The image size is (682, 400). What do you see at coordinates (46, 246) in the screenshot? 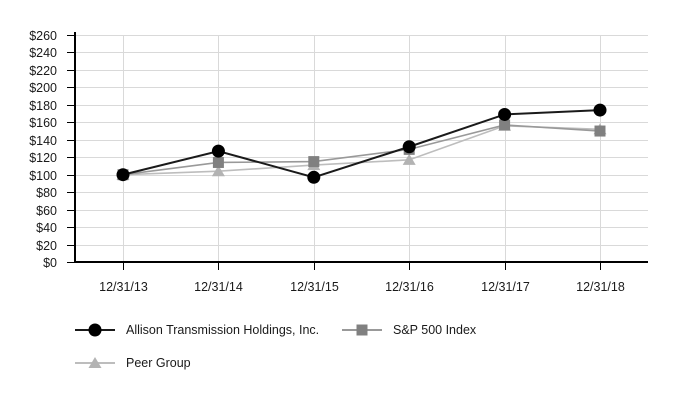
I see `y-tick-label: $20` at bounding box center [46, 246].